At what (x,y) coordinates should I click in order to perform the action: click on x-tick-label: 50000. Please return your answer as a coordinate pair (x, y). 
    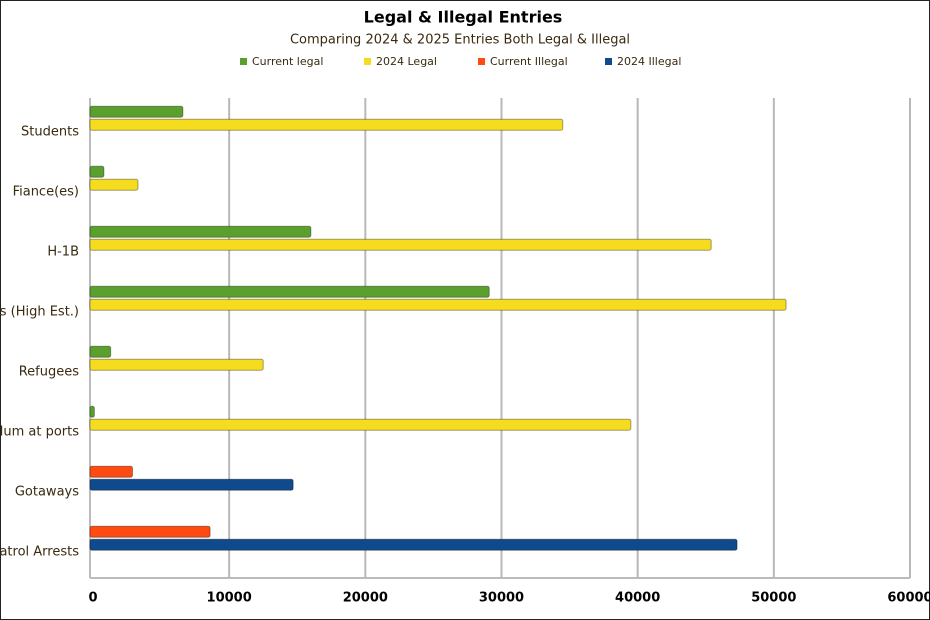
    Looking at the image, I should click on (773, 598).